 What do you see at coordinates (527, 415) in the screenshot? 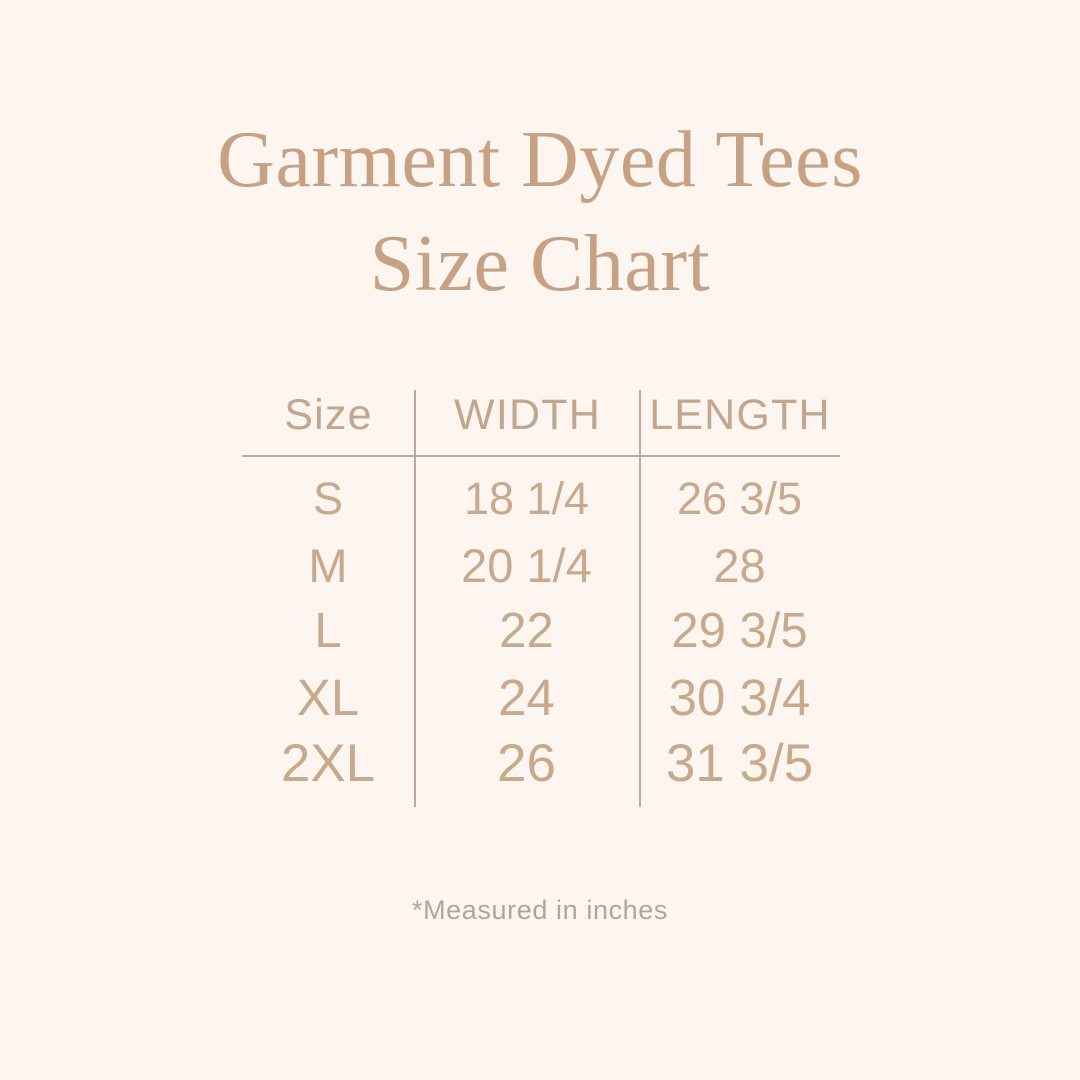
I see `column-header-width: WIDTH` at bounding box center [527, 415].